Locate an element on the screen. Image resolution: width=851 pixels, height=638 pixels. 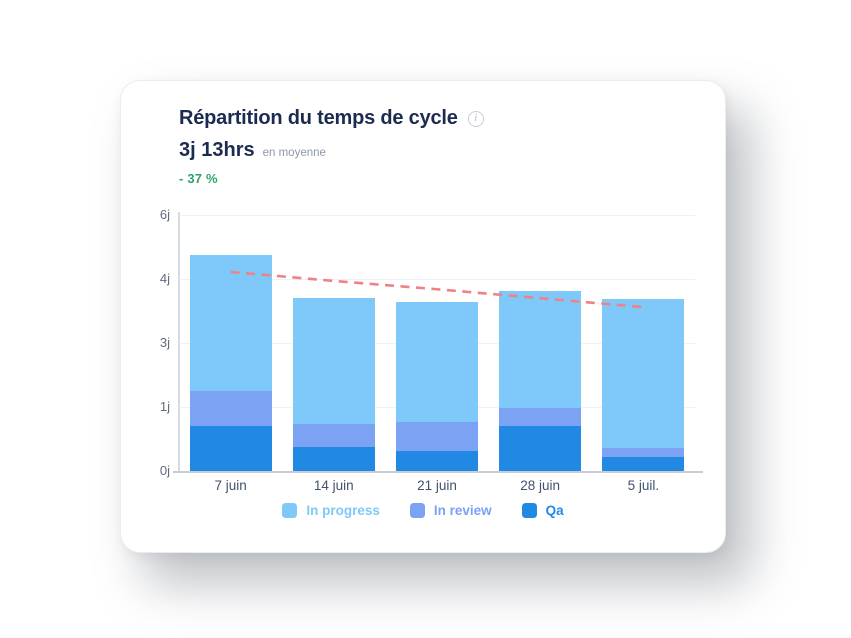
y-axis-label: 3j is located at coordinates (164, 342).